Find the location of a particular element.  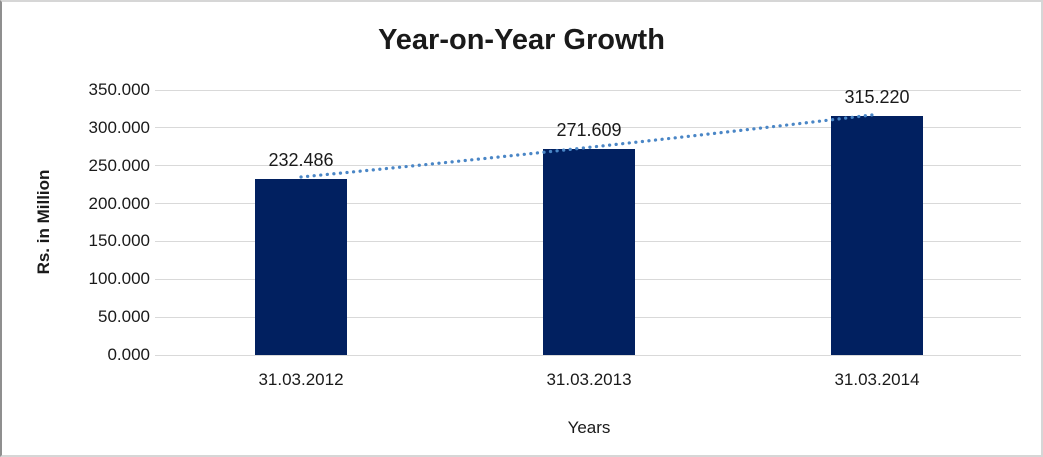

y-tick-label: 250.000 is located at coordinates (119, 165).